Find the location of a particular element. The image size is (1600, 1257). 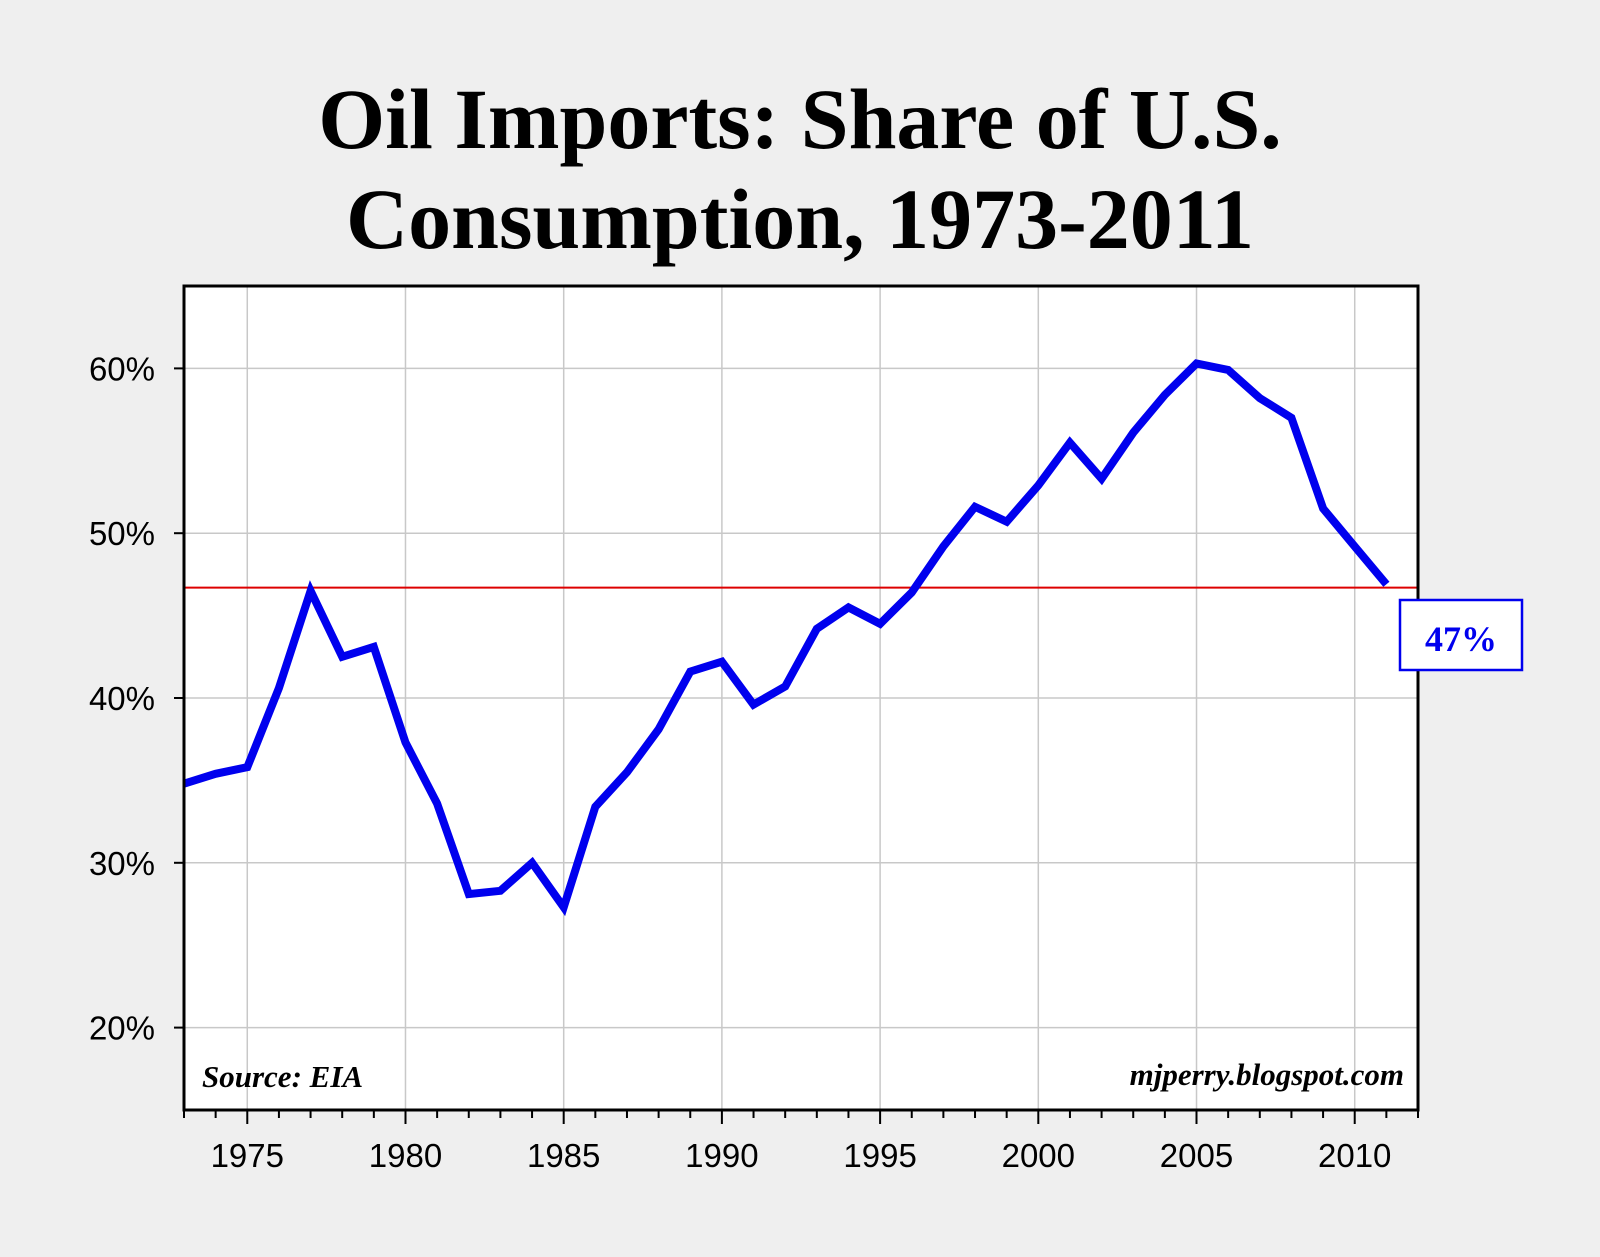

y-axis: 20% 30% 40% 50% 60% is located at coordinates (136, 698).